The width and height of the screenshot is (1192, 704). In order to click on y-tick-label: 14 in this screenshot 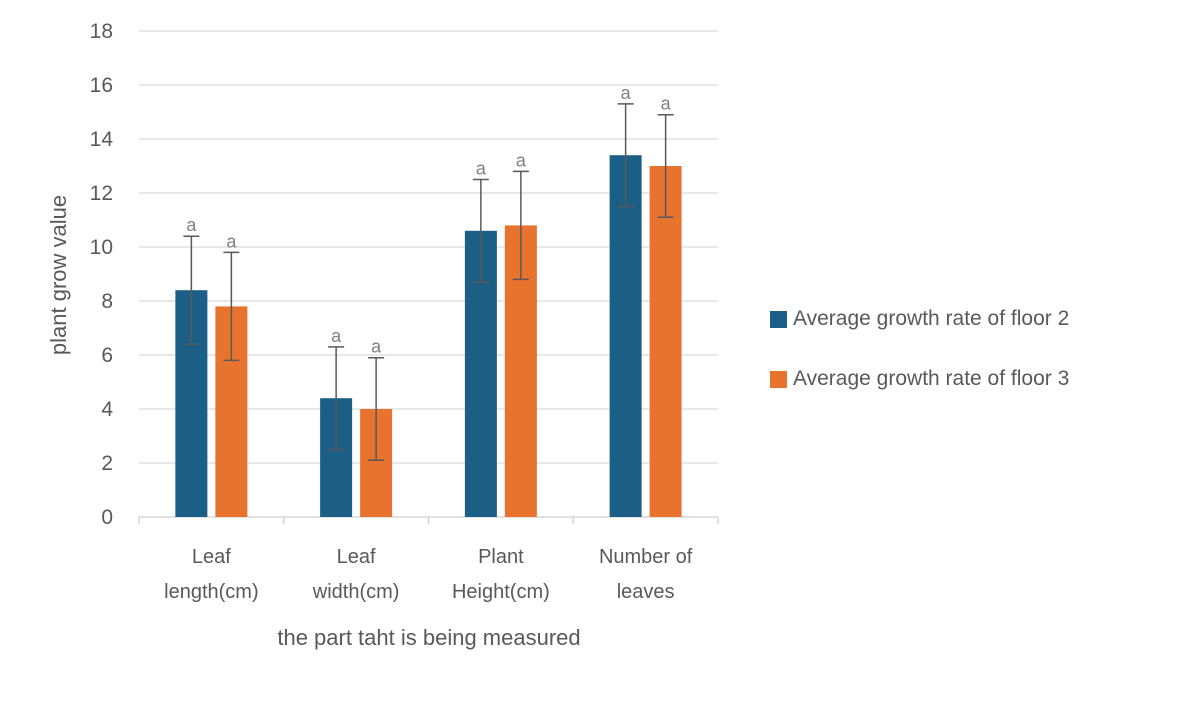, I will do `click(102, 139)`.